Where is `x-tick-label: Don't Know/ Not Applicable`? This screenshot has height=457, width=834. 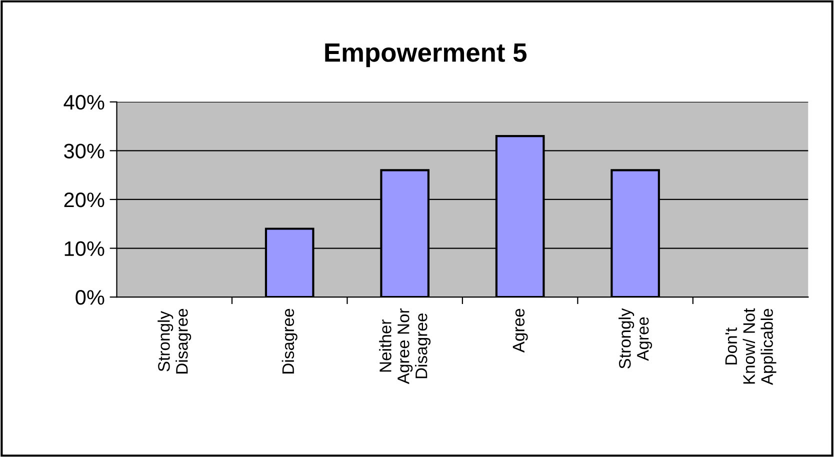 x-tick-label: Don't Know/ Not Applicable is located at coordinates (750, 347).